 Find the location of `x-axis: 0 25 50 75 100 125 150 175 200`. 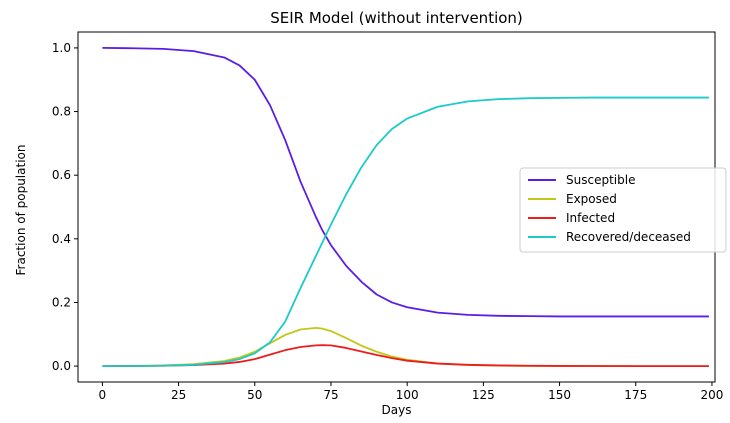

x-axis: 0 25 50 75 100 125 150 175 200 is located at coordinates (411, 392).